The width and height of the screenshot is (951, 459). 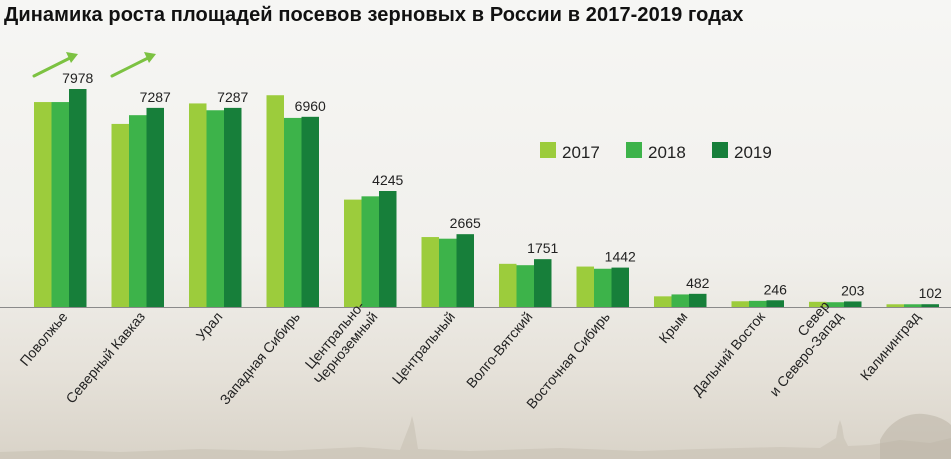 What do you see at coordinates (43, 338) in the screenshot?
I see `category-label-0: Поволжье` at bounding box center [43, 338].